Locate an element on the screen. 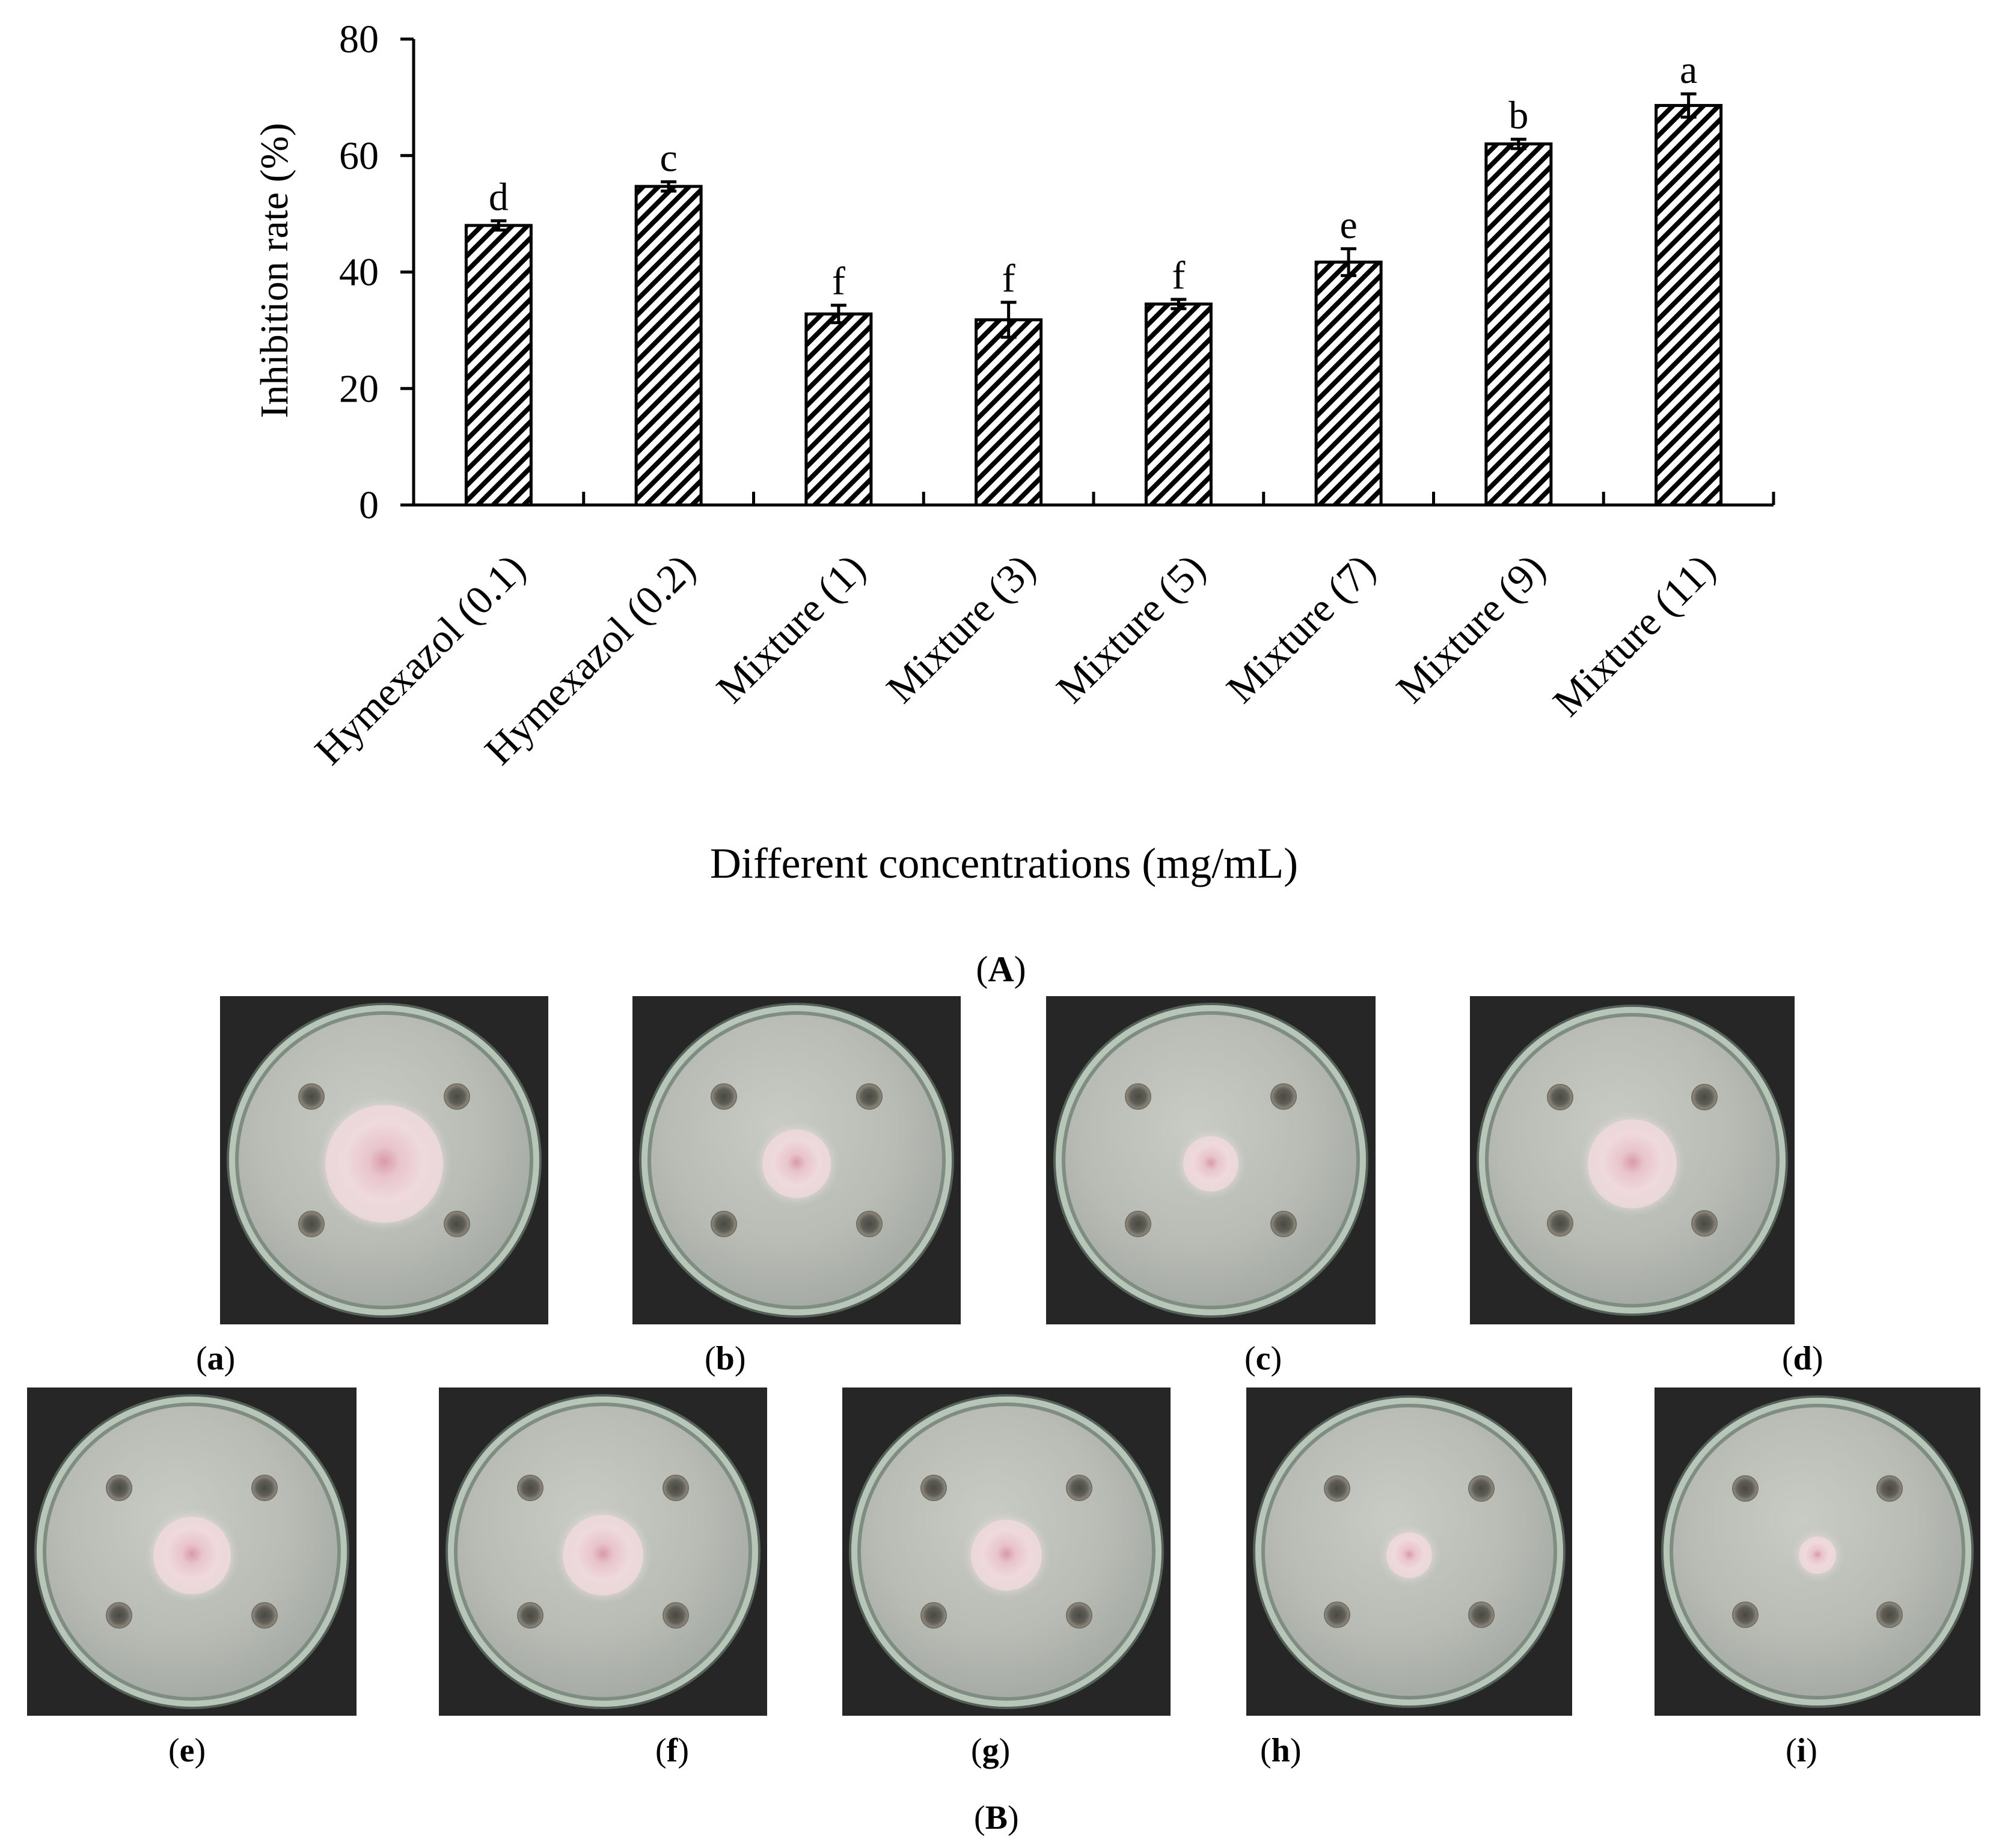 This screenshot has width=2002, height=1848. panel-label-a: (A) is located at coordinates (1001, 969).